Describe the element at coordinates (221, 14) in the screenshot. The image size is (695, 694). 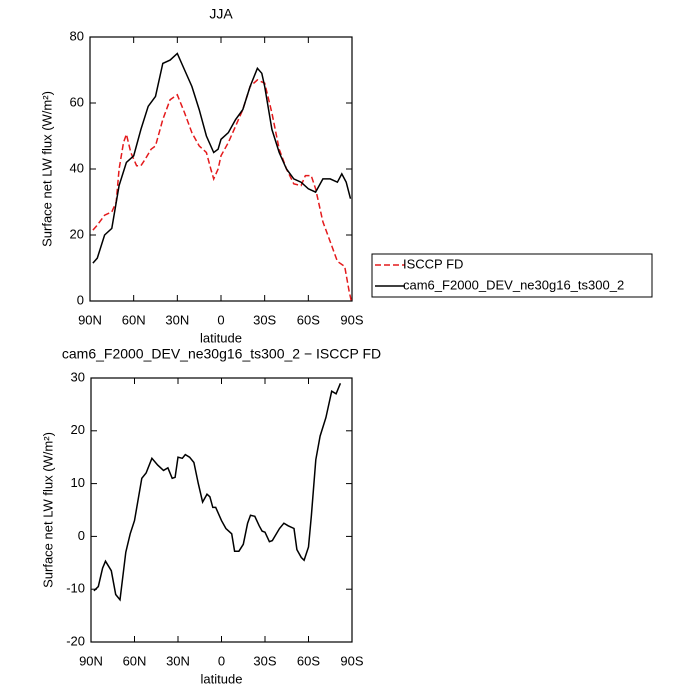
I see `chart-title: JJA` at that location.